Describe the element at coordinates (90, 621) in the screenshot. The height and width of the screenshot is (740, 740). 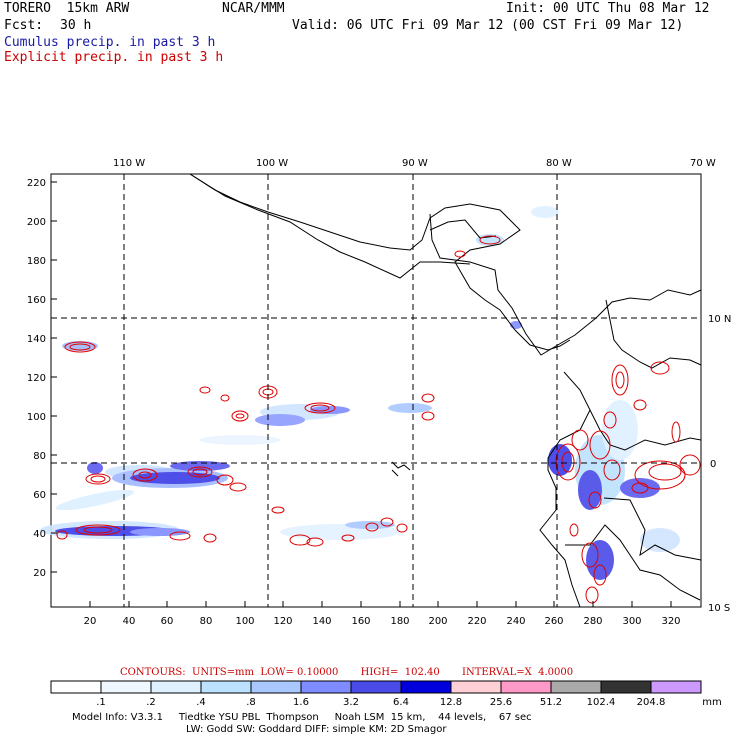
I see `x-tick-label: 20` at that location.